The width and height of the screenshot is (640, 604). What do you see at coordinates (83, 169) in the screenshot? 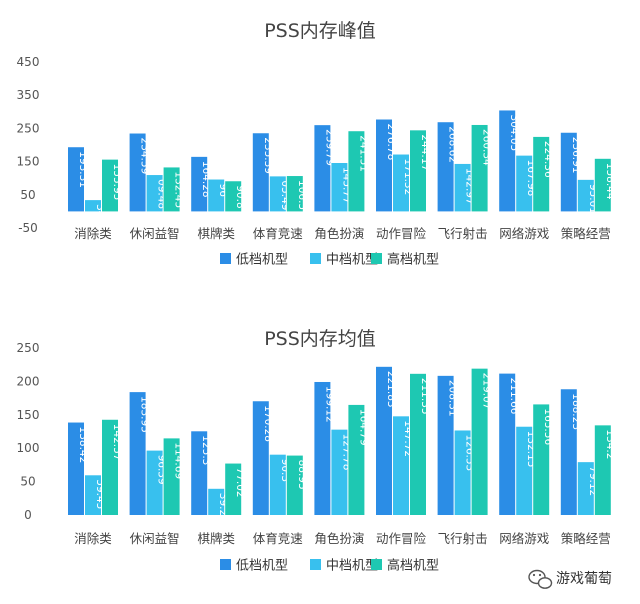
I see `bar-value-label: 193.31` at bounding box center [83, 169].